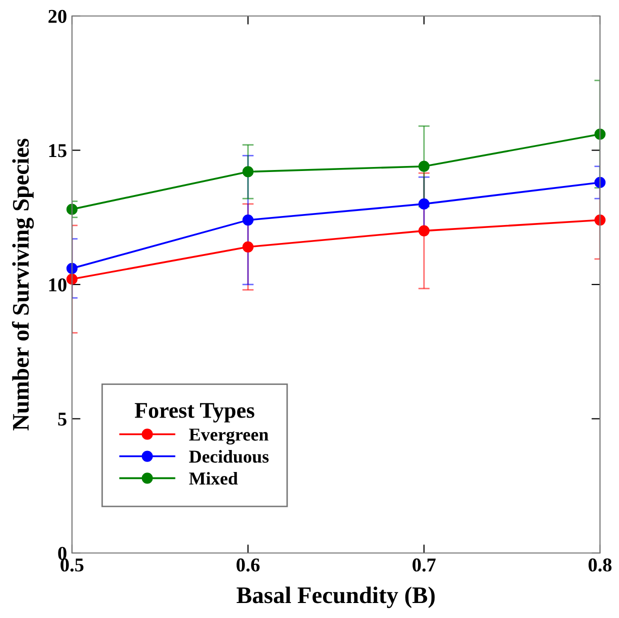  What do you see at coordinates (57, 16) in the screenshot?
I see `y-tick-label: 20` at bounding box center [57, 16].